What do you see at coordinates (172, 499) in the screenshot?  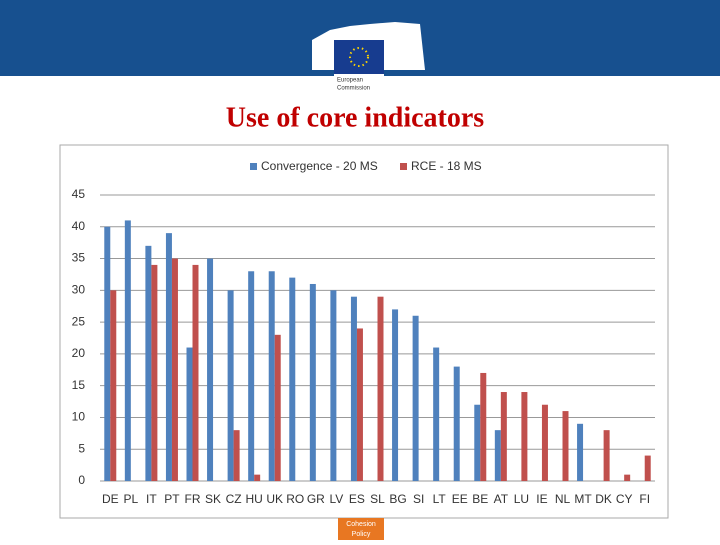 I see `x-tick-label: PT` at bounding box center [172, 499].